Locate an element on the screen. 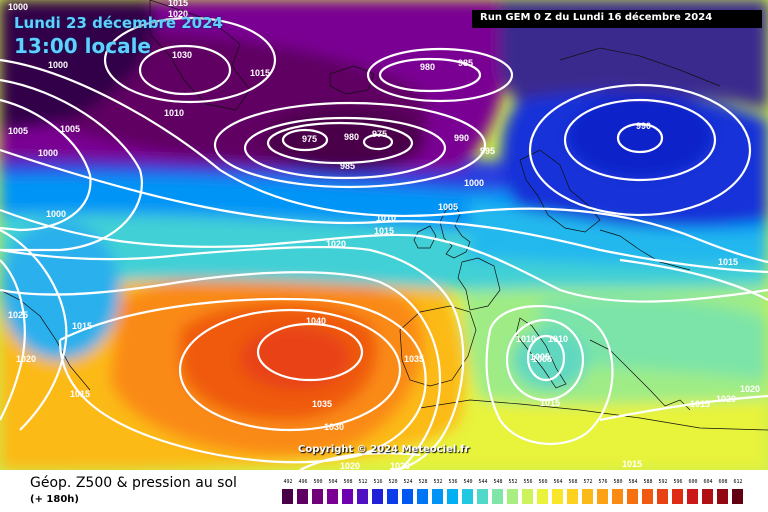 This screenshot has height=512, width=768. high-center is located at coordinates (295, 358).